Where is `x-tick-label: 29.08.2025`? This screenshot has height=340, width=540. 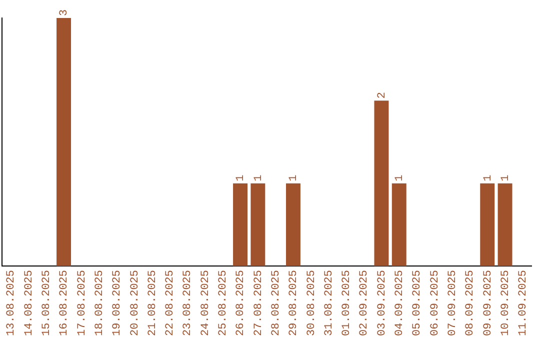 x-tick-label: 29.08.2025 is located at coordinates (294, 303).